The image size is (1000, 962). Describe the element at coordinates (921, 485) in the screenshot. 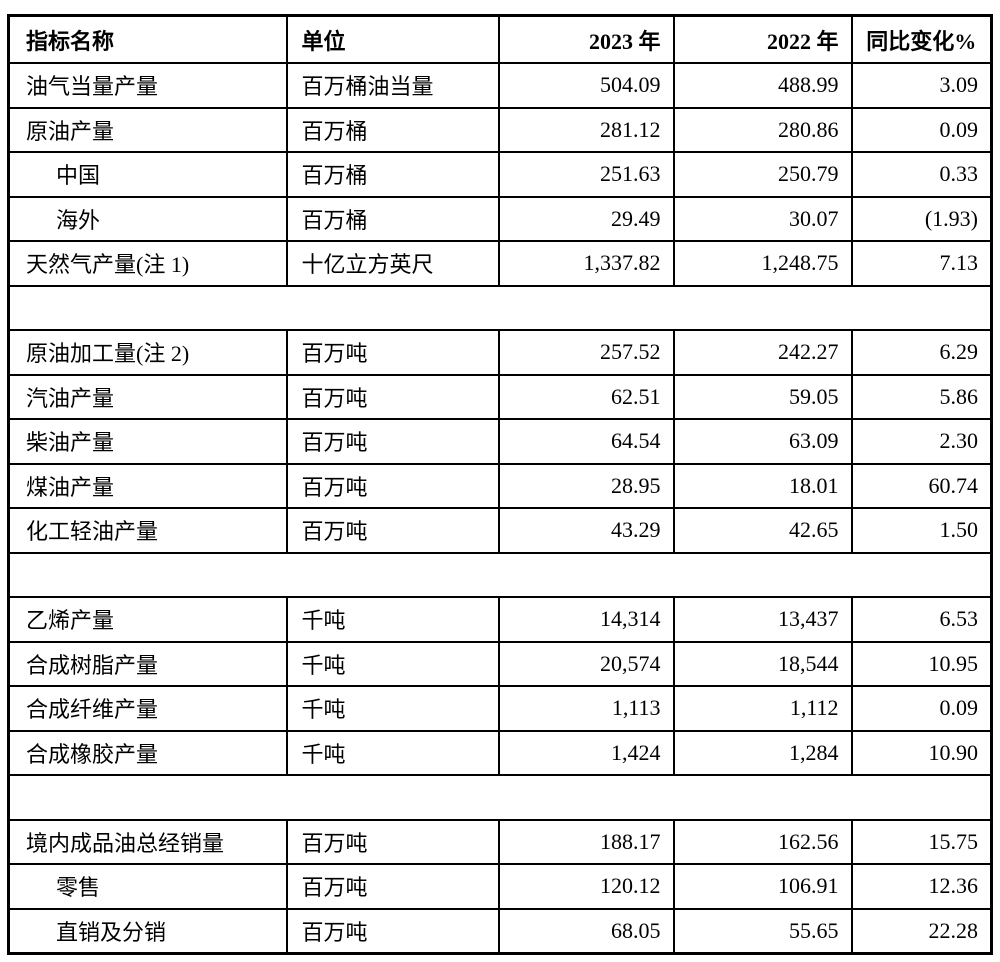

I see `yoy-change-cell: 60.74` at that location.